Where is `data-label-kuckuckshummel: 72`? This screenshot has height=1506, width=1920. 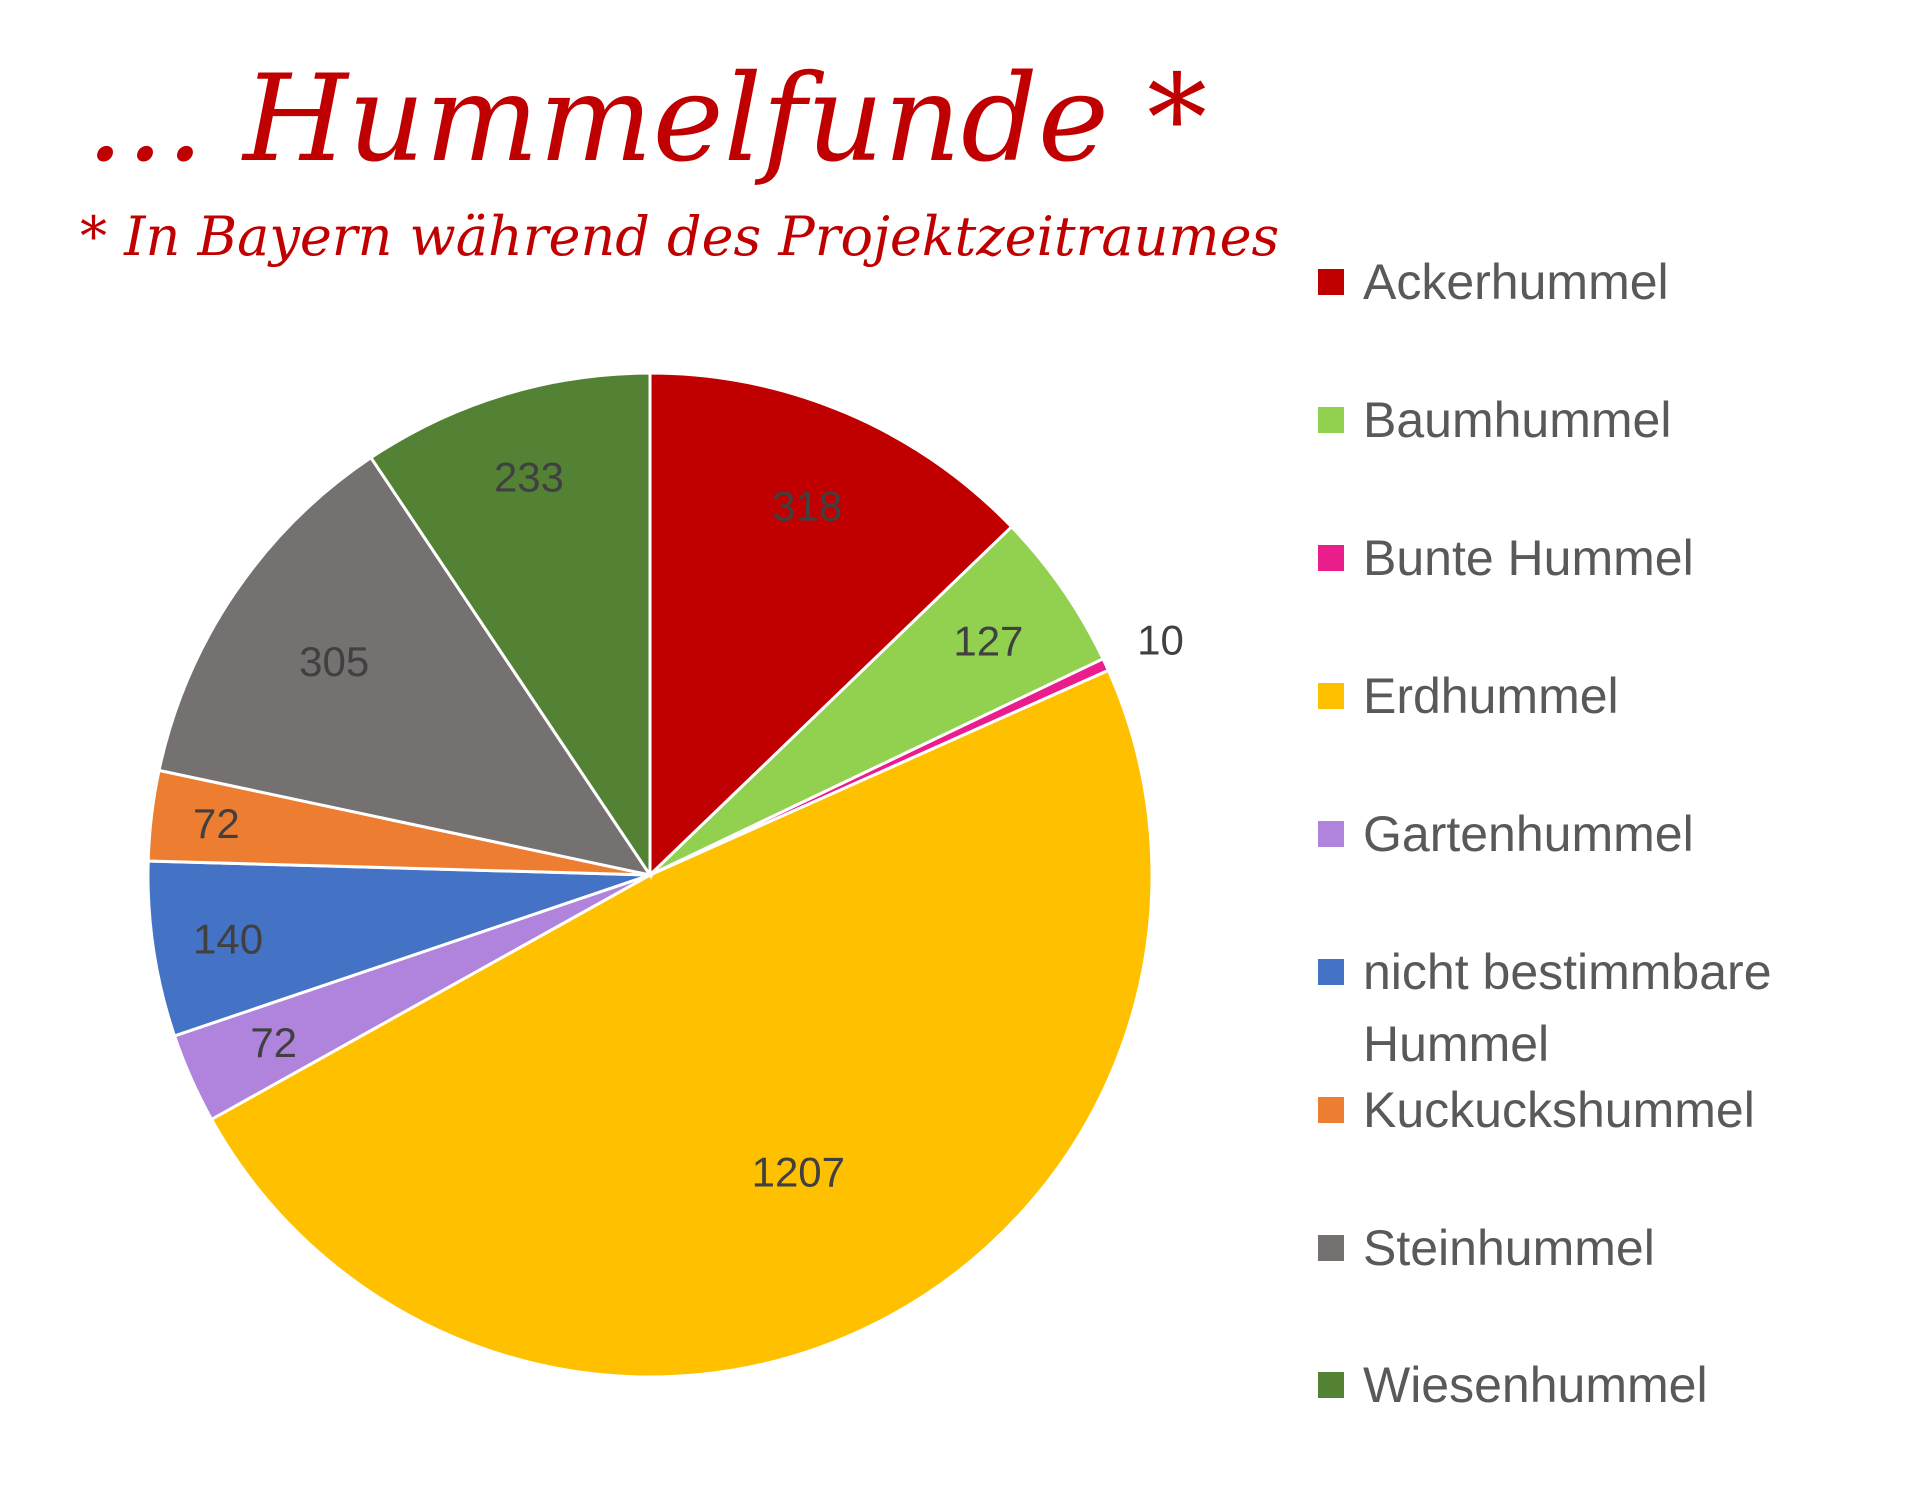
data-label-kuckuckshummel: 72 is located at coordinates (216, 823).